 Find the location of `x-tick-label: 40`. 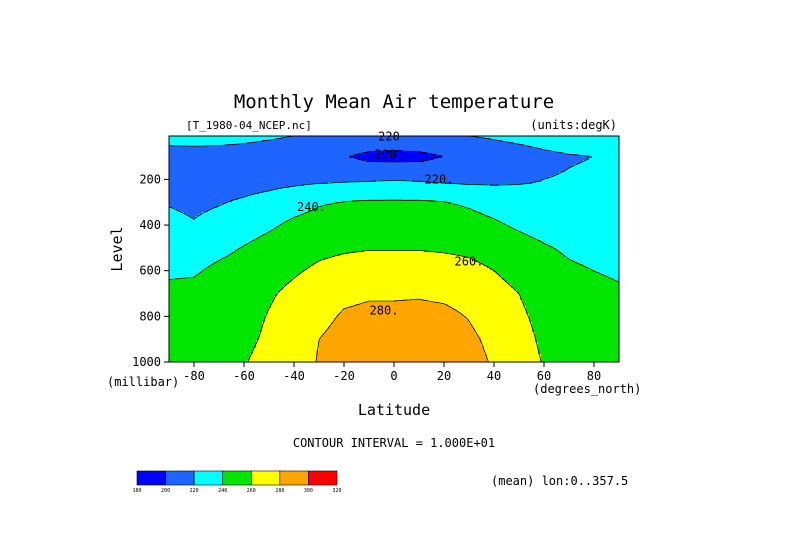

x-tick-label: 40 is located at coordinates (494, 376).